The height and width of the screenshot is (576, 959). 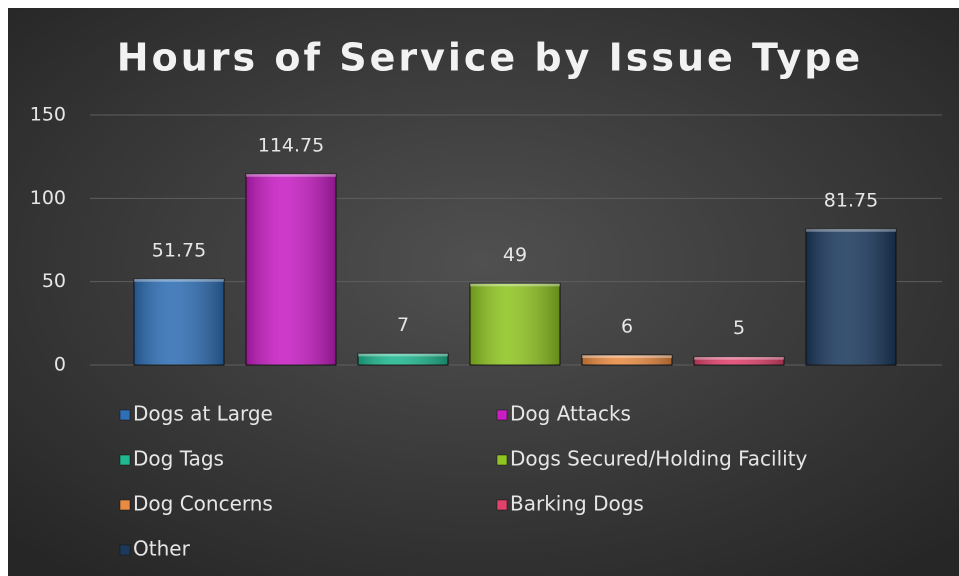 I want to click on y-tick-label: 150, so click(x=48, y=115).